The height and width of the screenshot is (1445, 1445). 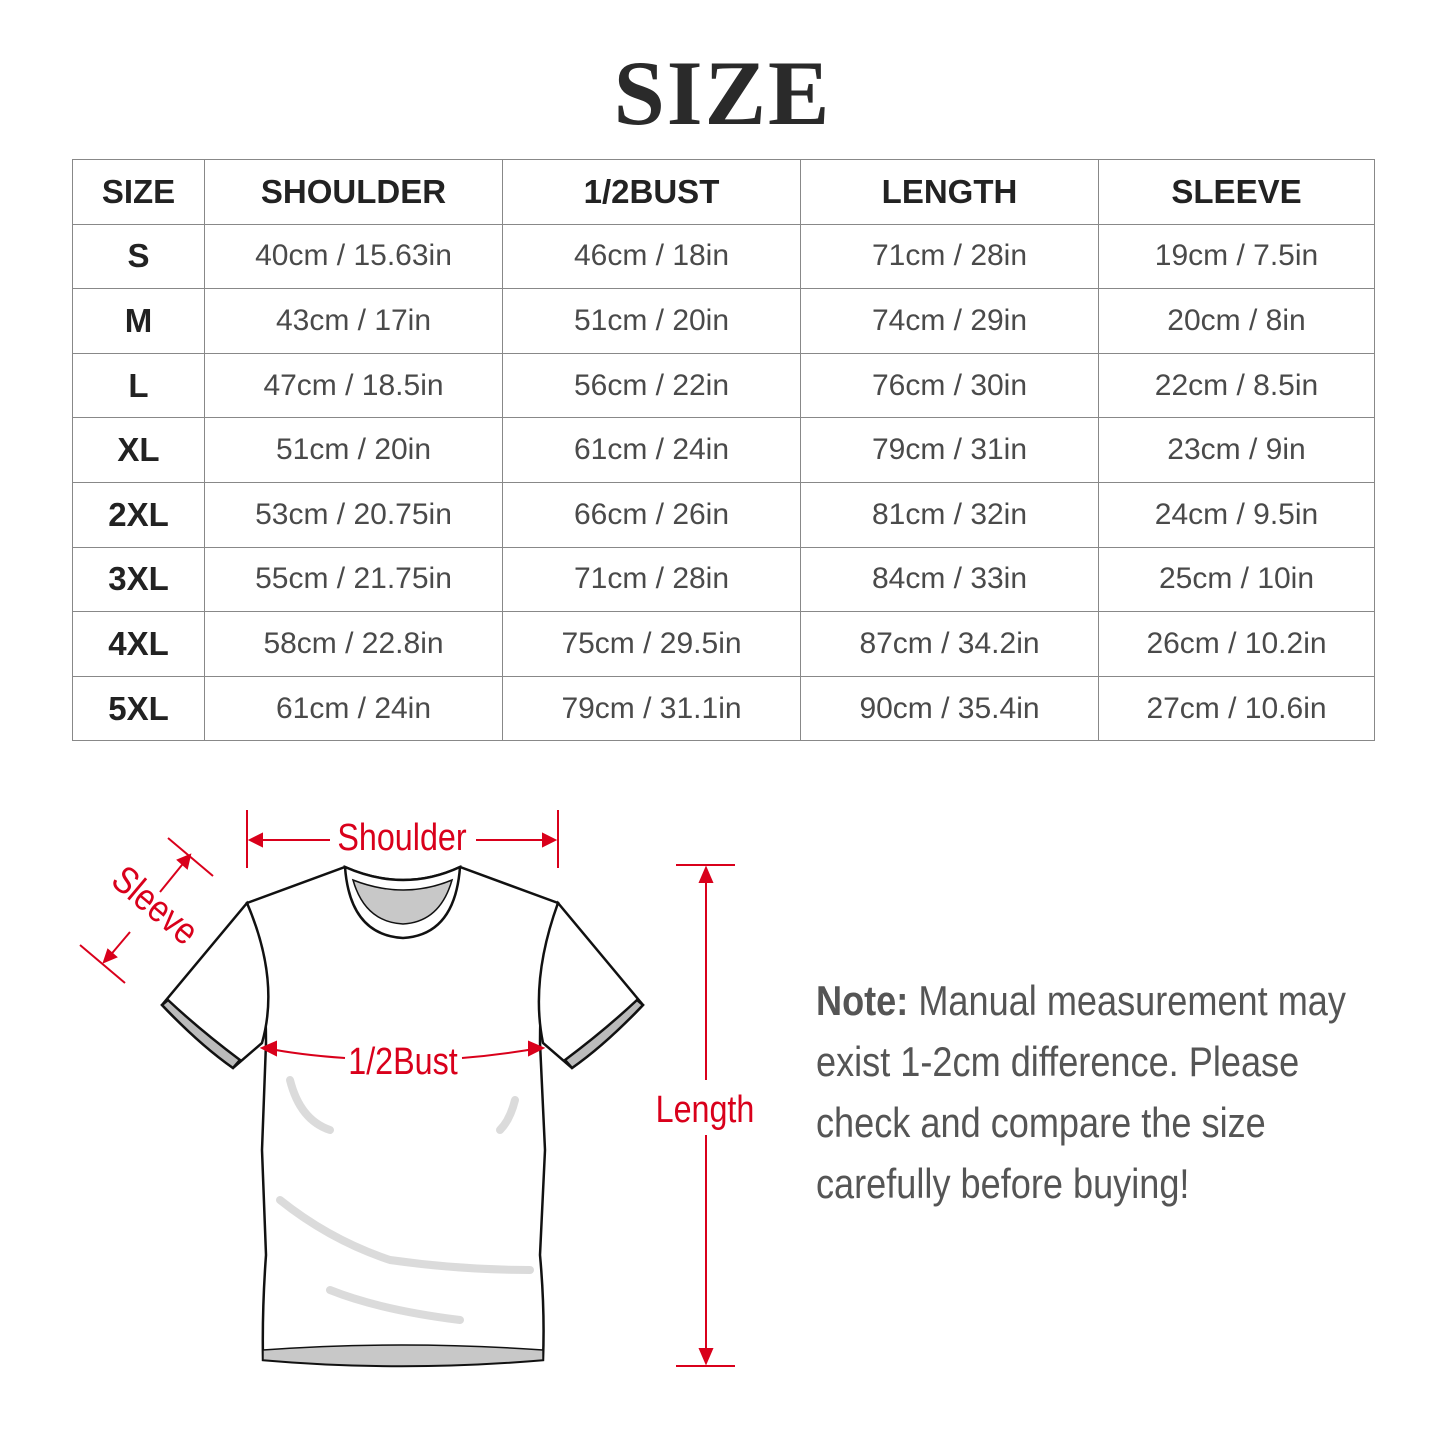 What do you see at coordinates (651, 644) in the screenshot?
I see `measurement-cell: 75cm / 29.5in` at bounding box center [651, 644].